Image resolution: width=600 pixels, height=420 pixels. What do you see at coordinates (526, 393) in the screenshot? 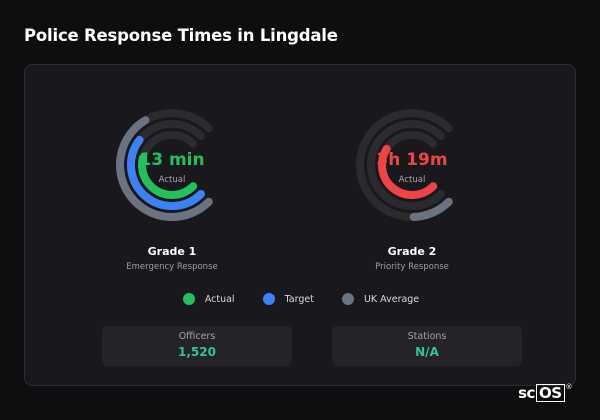
I see `brand-text: sc` at bounding box center [526, 393].